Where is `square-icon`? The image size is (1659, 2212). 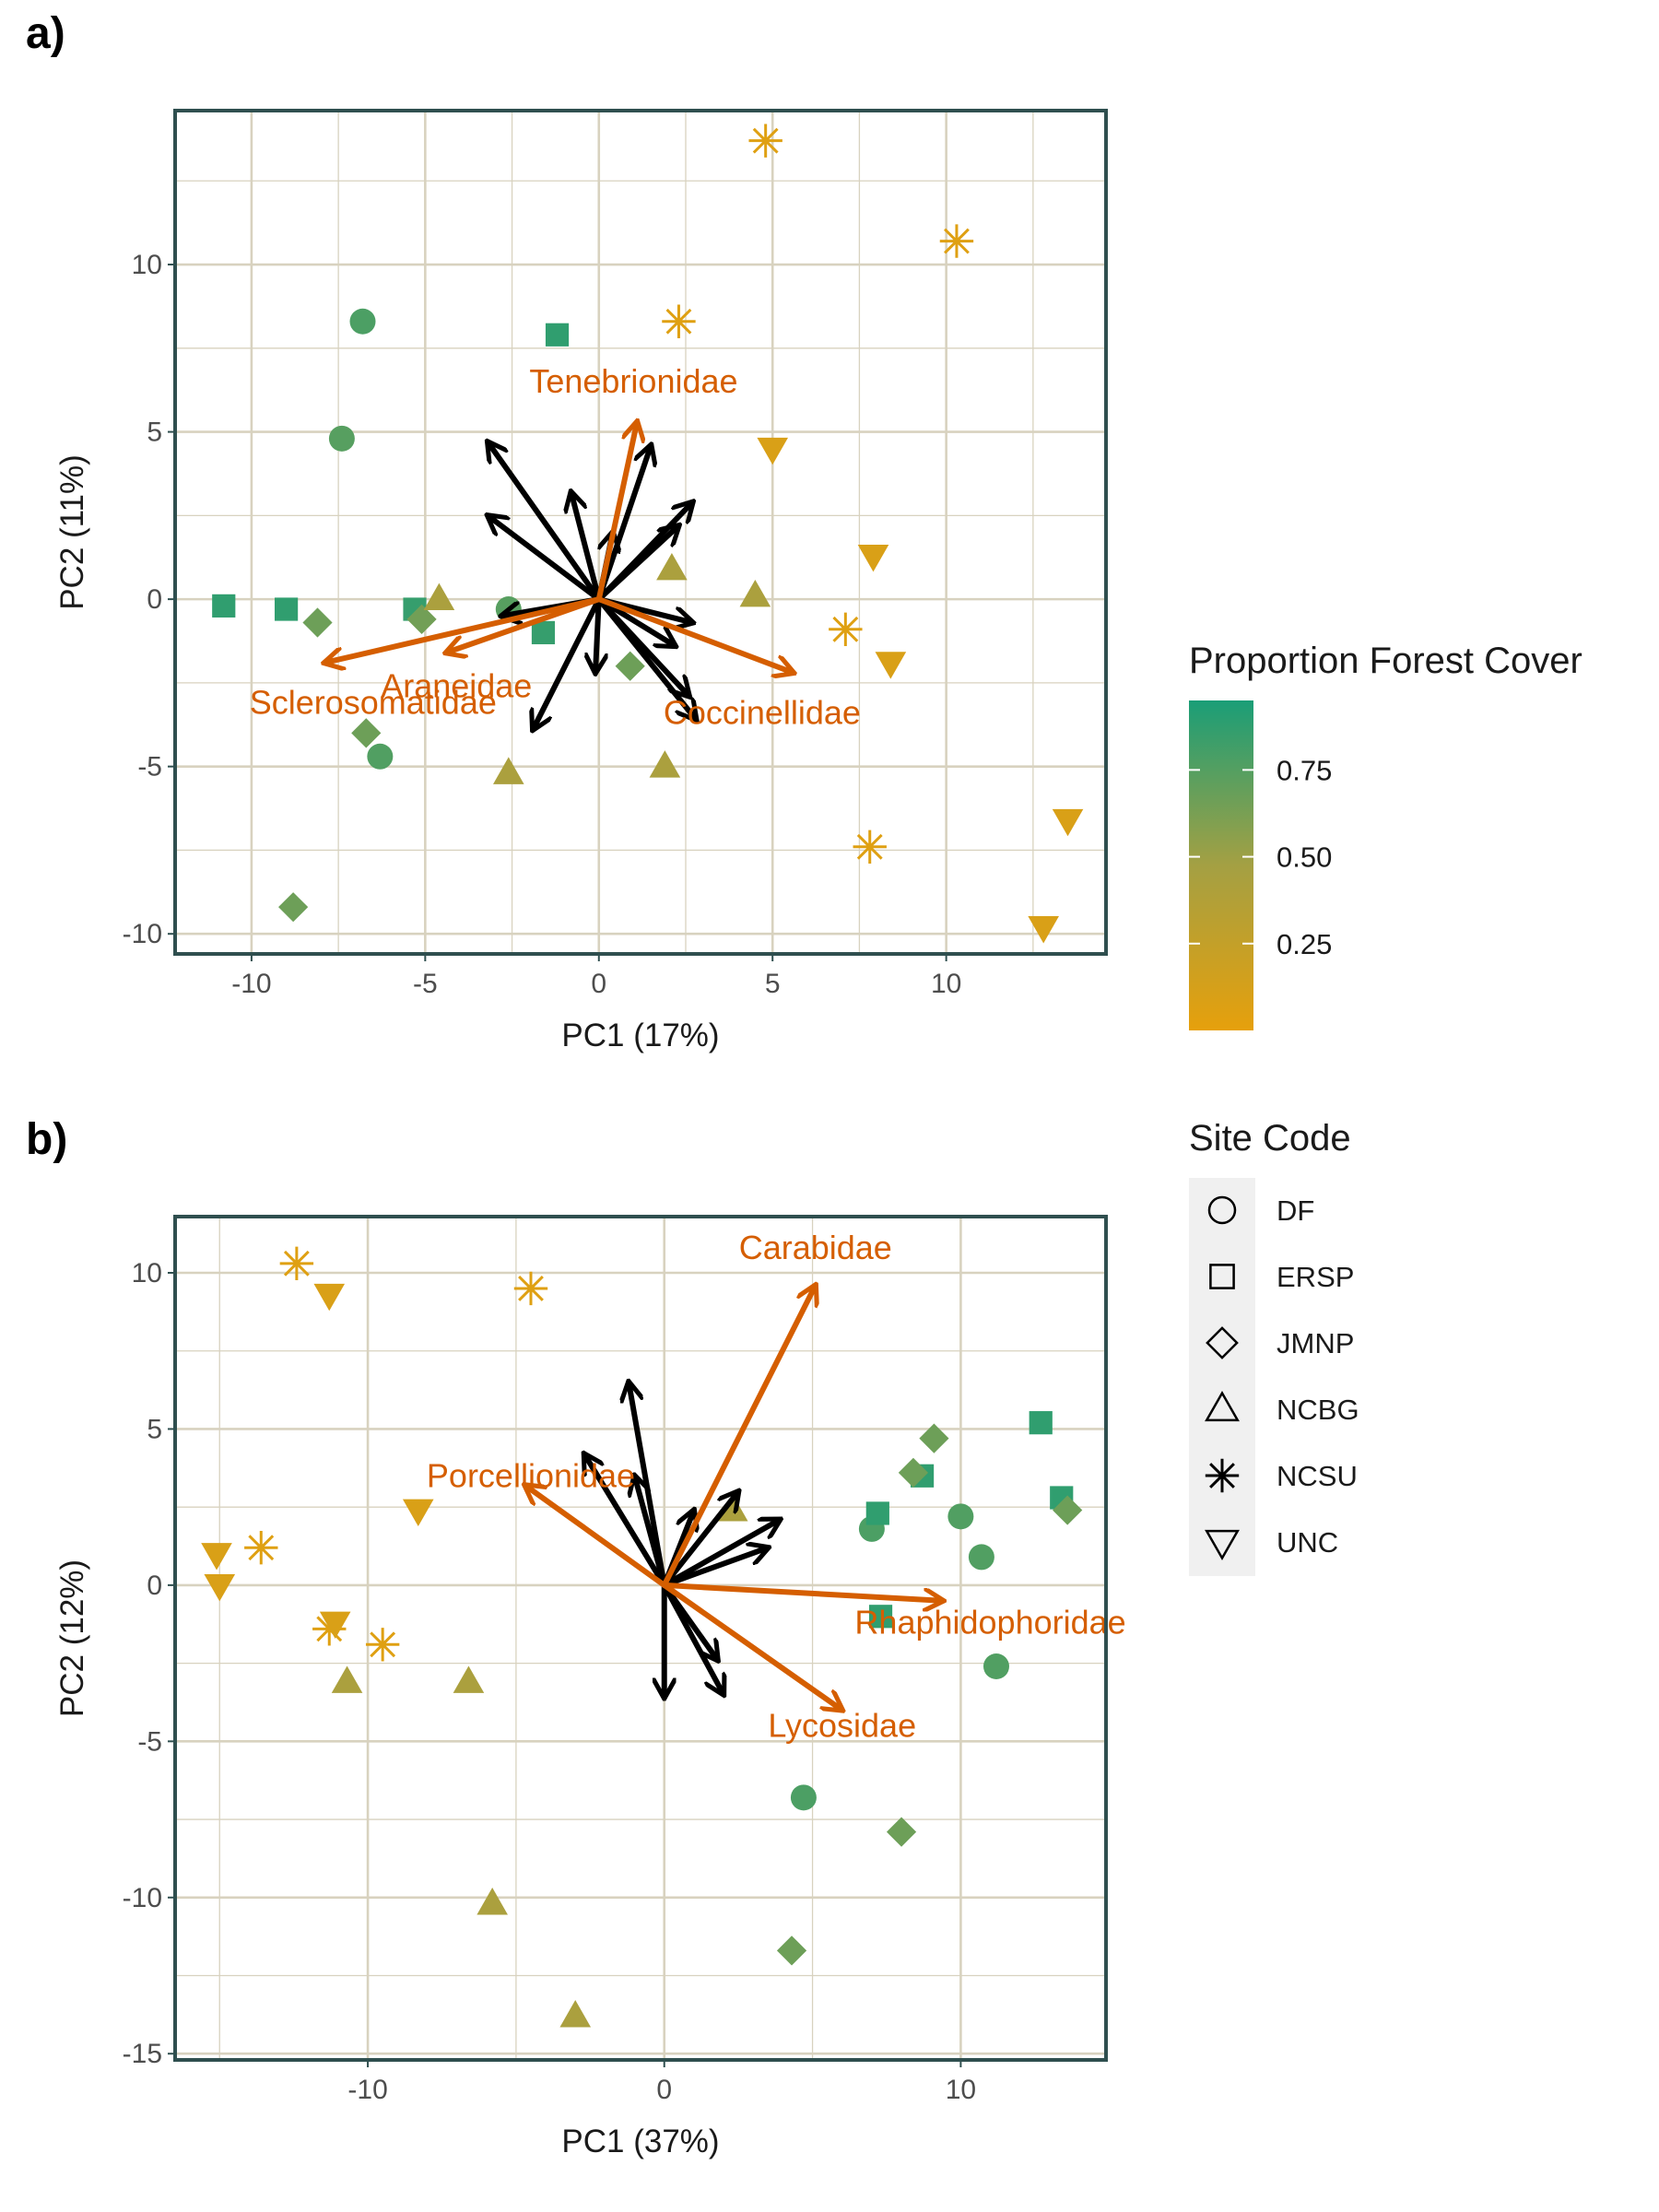
square-icon is located at coordinates (1222, 1276).